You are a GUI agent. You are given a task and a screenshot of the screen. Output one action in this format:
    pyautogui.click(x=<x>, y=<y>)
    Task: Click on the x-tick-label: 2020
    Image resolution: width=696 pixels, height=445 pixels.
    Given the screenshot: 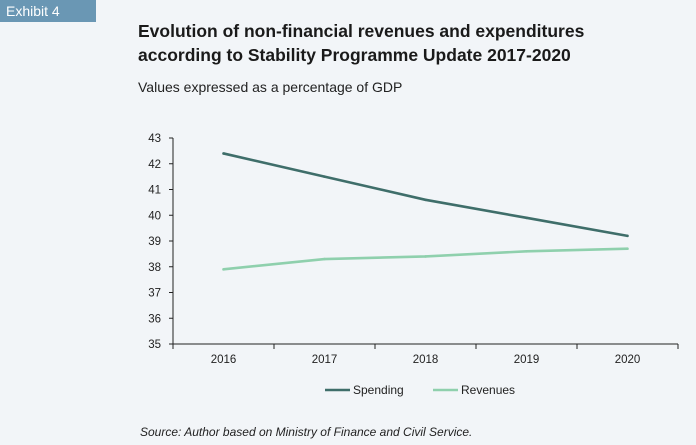 What is the action you would take?
    pyautogui.click(x=628, y=360)
    